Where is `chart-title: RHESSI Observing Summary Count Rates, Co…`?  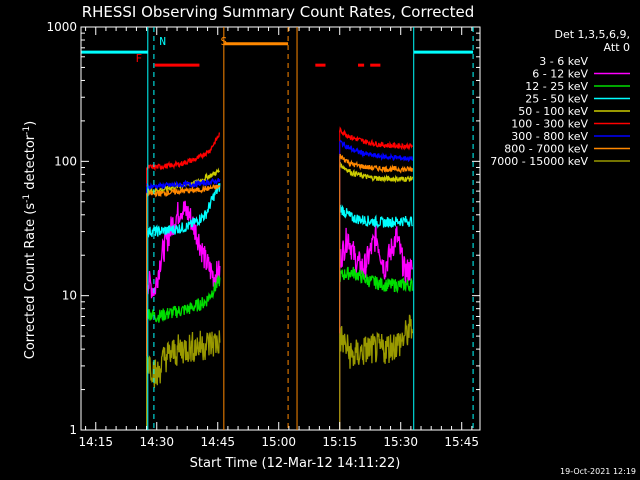 chart-title: RHESSI Observing Summary Count Rates, Co… is located at coordinates (278, 12).